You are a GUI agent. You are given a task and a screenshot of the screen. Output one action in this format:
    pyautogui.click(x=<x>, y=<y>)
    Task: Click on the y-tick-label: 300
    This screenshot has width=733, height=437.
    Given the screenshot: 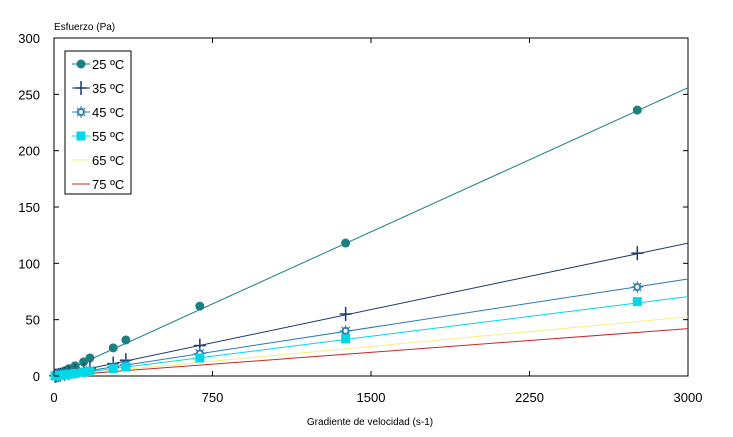 What is the action you would take?
    pyautogui.click(x=29, y=38)
    